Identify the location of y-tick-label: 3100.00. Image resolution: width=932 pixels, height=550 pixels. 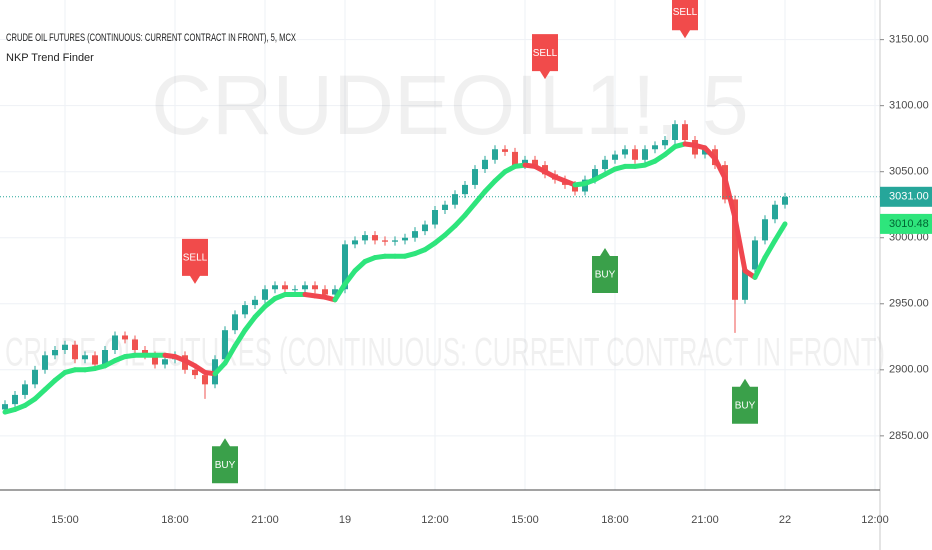
(909, 106).